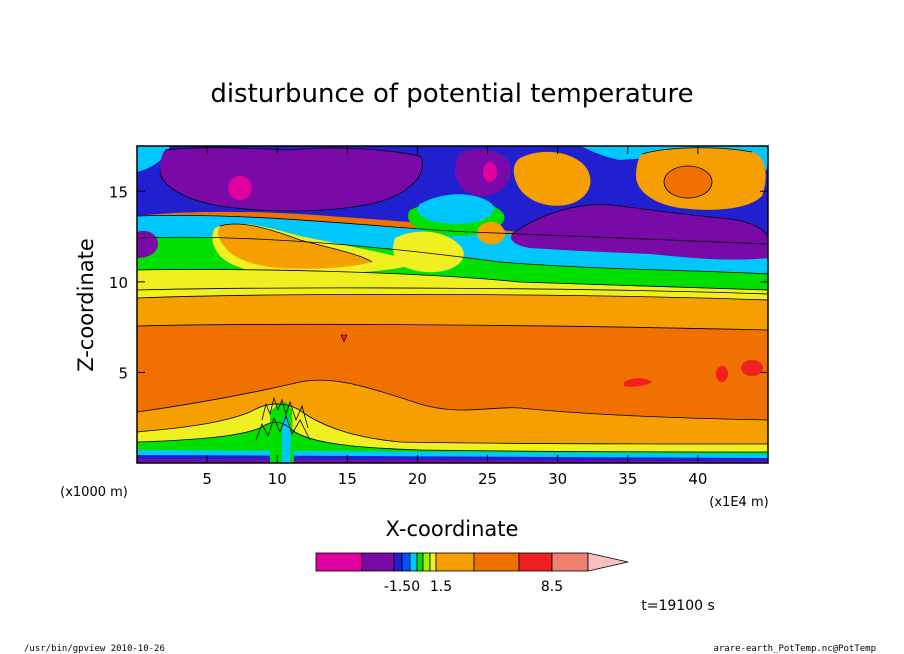  I want to click on field-band-lightorange-upper, so click(452, 311).